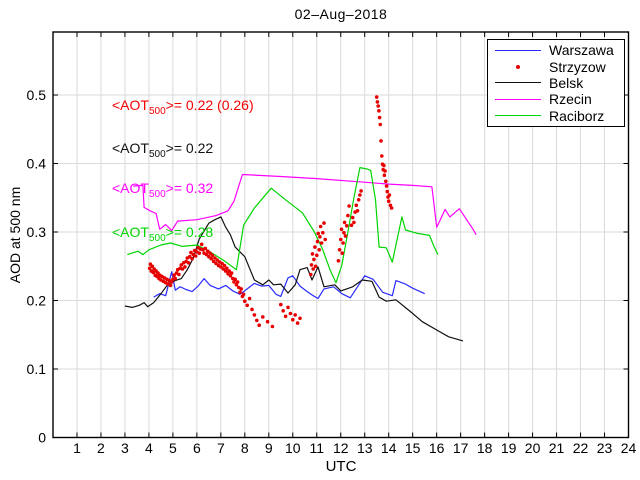  What do you see at coordinates (197, 448) in the screenshot?
I see `x-tick-label: 6` at bounding box center [197, 448].